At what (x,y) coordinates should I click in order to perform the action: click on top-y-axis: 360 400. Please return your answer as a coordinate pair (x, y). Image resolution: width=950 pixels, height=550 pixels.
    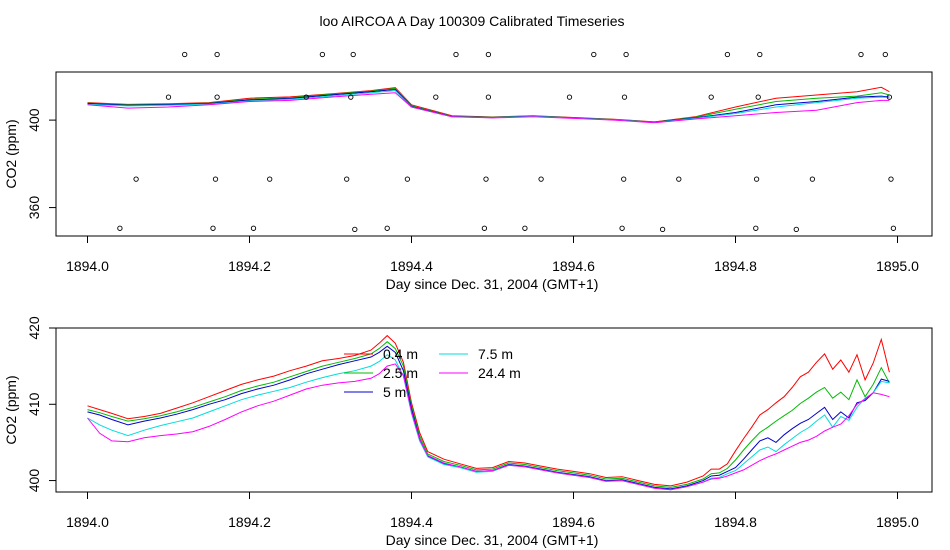
    Looking at the image, I should click on (41, 164).